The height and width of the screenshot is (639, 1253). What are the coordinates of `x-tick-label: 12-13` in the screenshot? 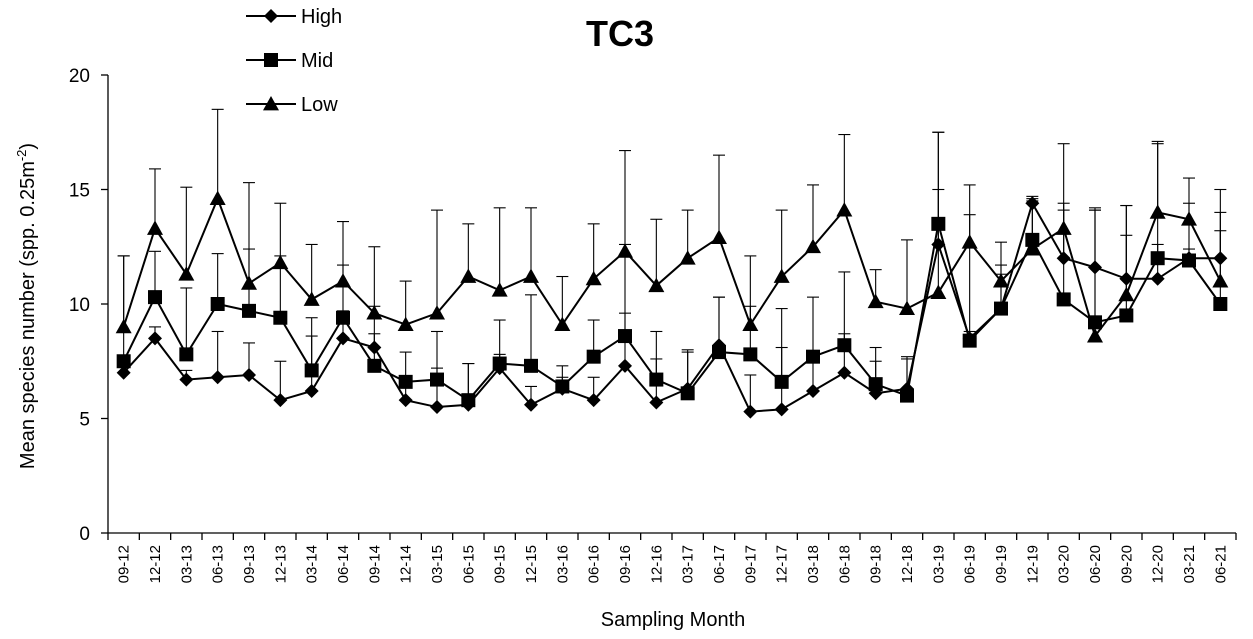 It's located at (280, 564).